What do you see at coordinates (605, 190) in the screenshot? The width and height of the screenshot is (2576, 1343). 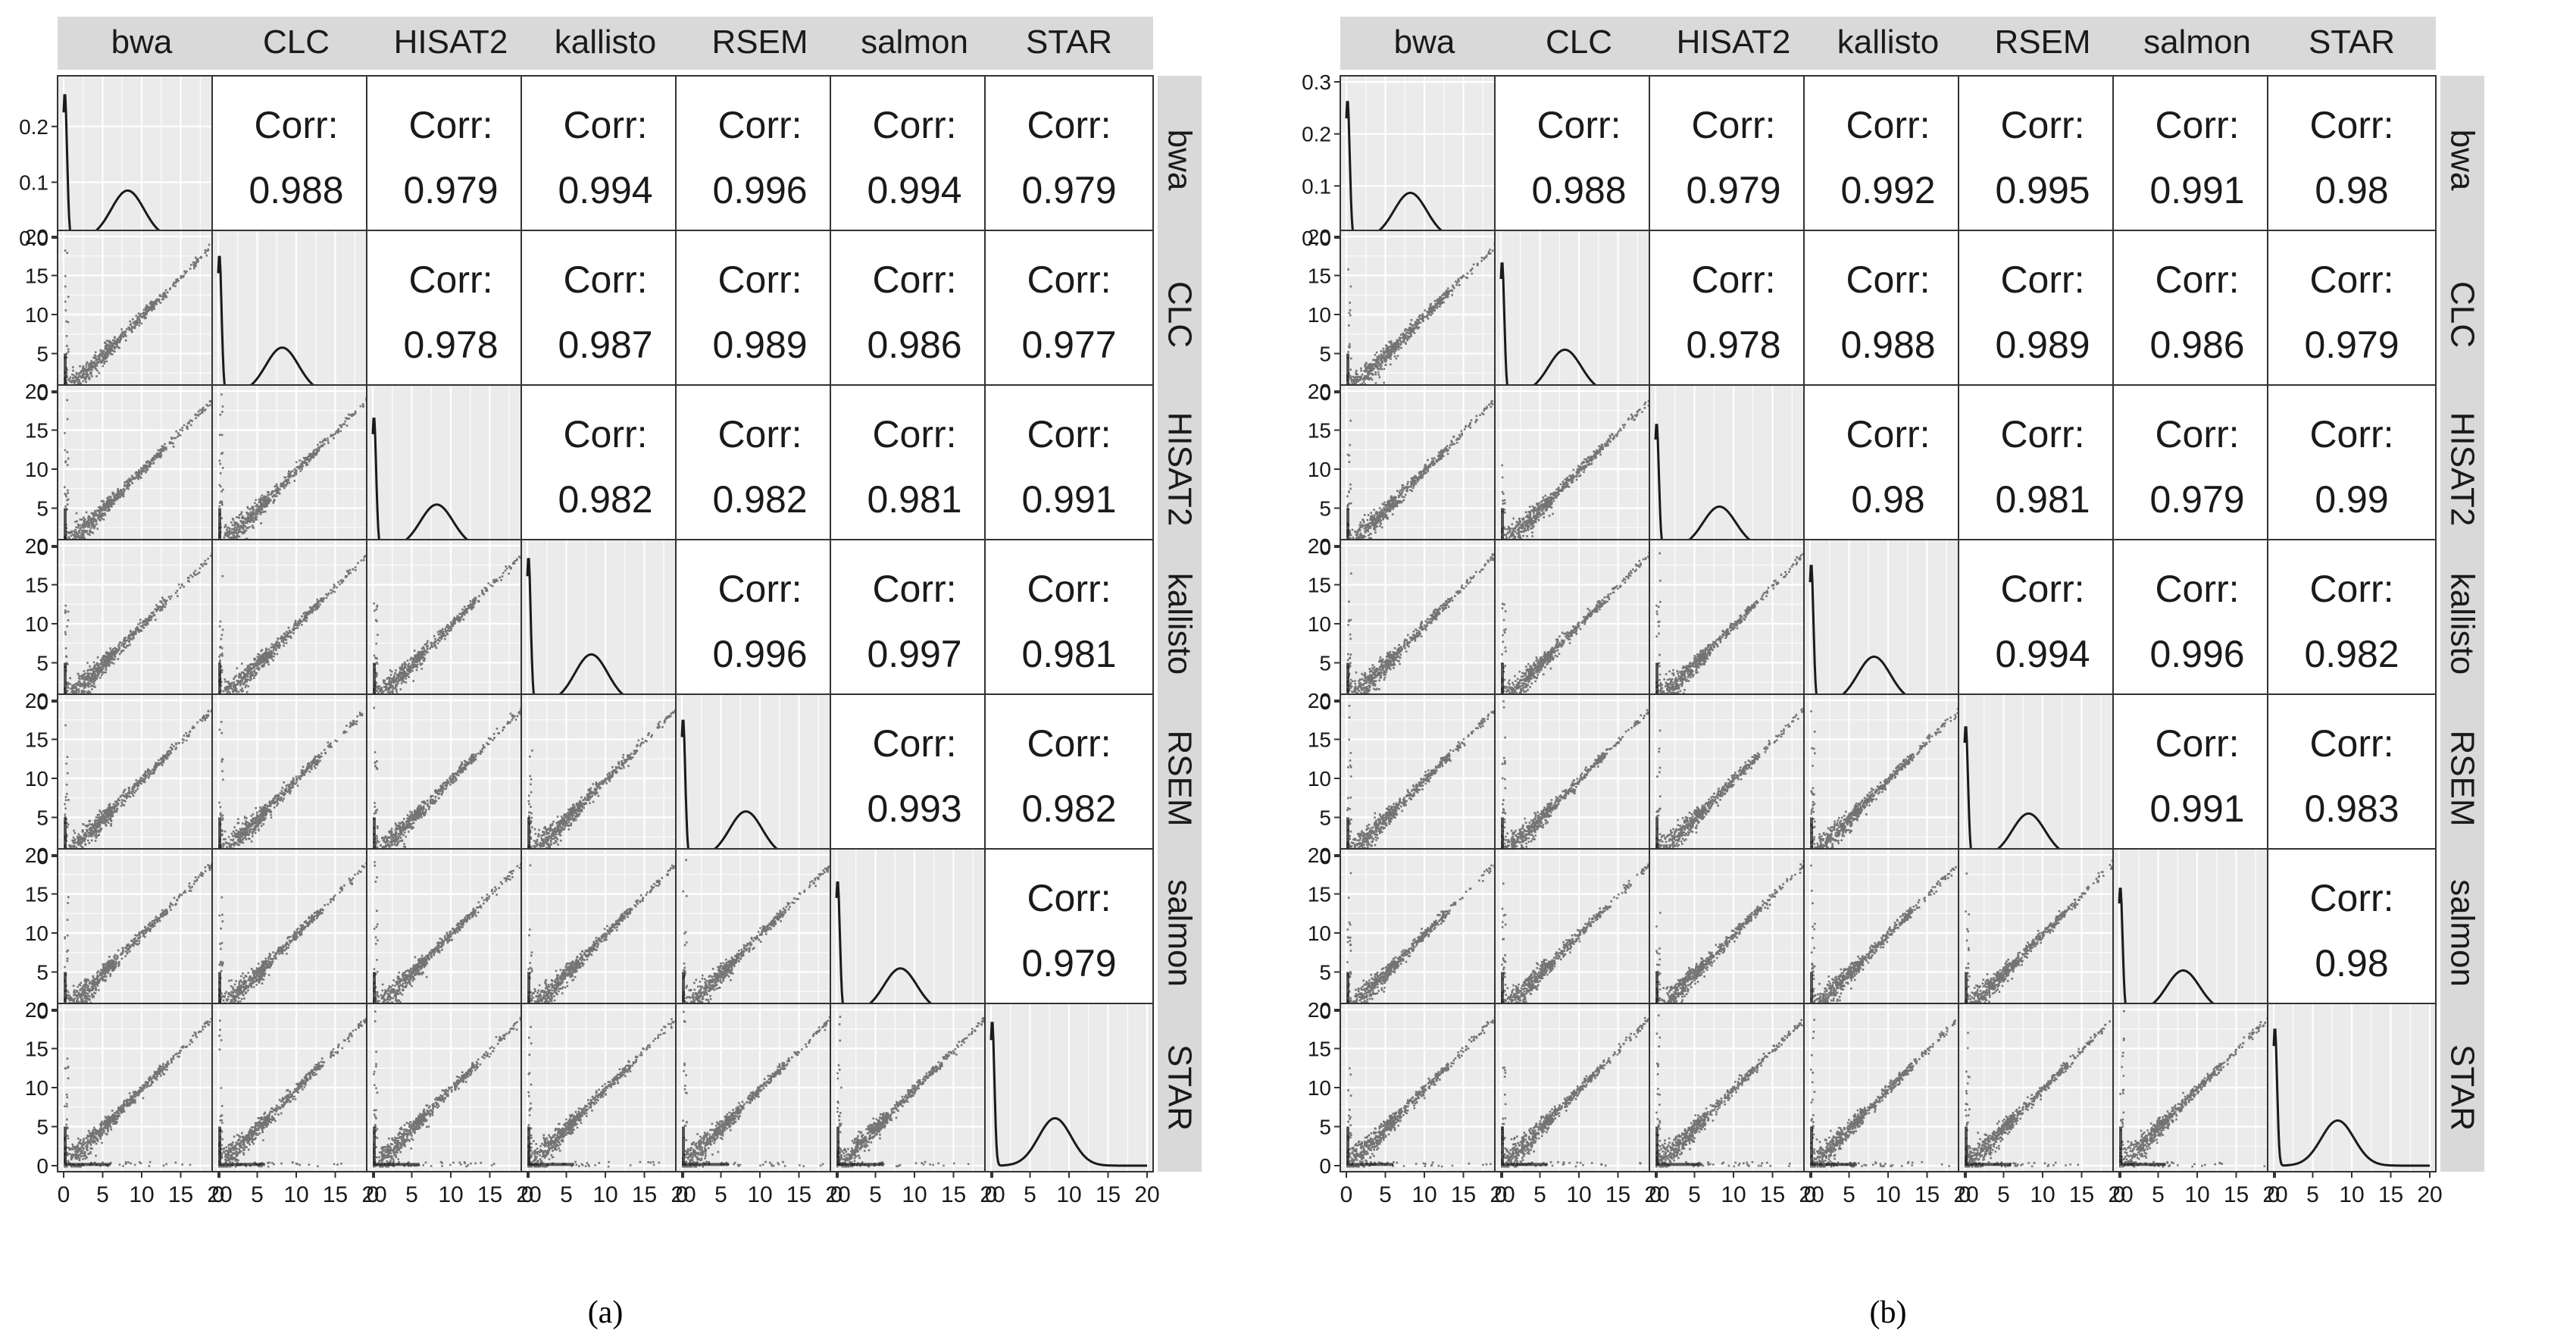 I see `corr-value: 0.994` at bounding box center [605, 190].